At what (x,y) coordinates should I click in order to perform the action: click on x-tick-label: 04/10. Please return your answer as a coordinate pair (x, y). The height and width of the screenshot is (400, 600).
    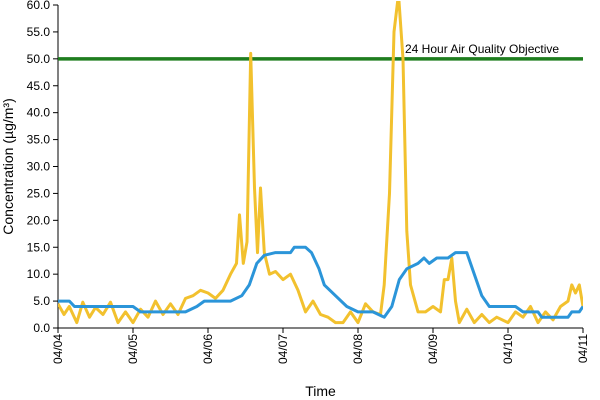
    Looking at the image, I should click on (508, 349).